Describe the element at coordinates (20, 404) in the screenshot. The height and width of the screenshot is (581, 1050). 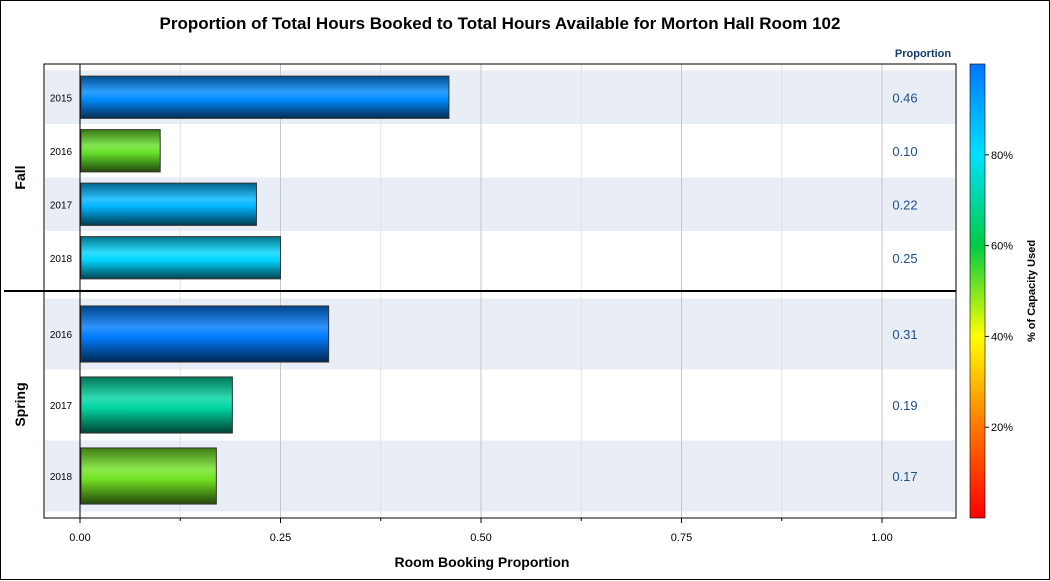
I see `group-label-spring: Spring` at that location.